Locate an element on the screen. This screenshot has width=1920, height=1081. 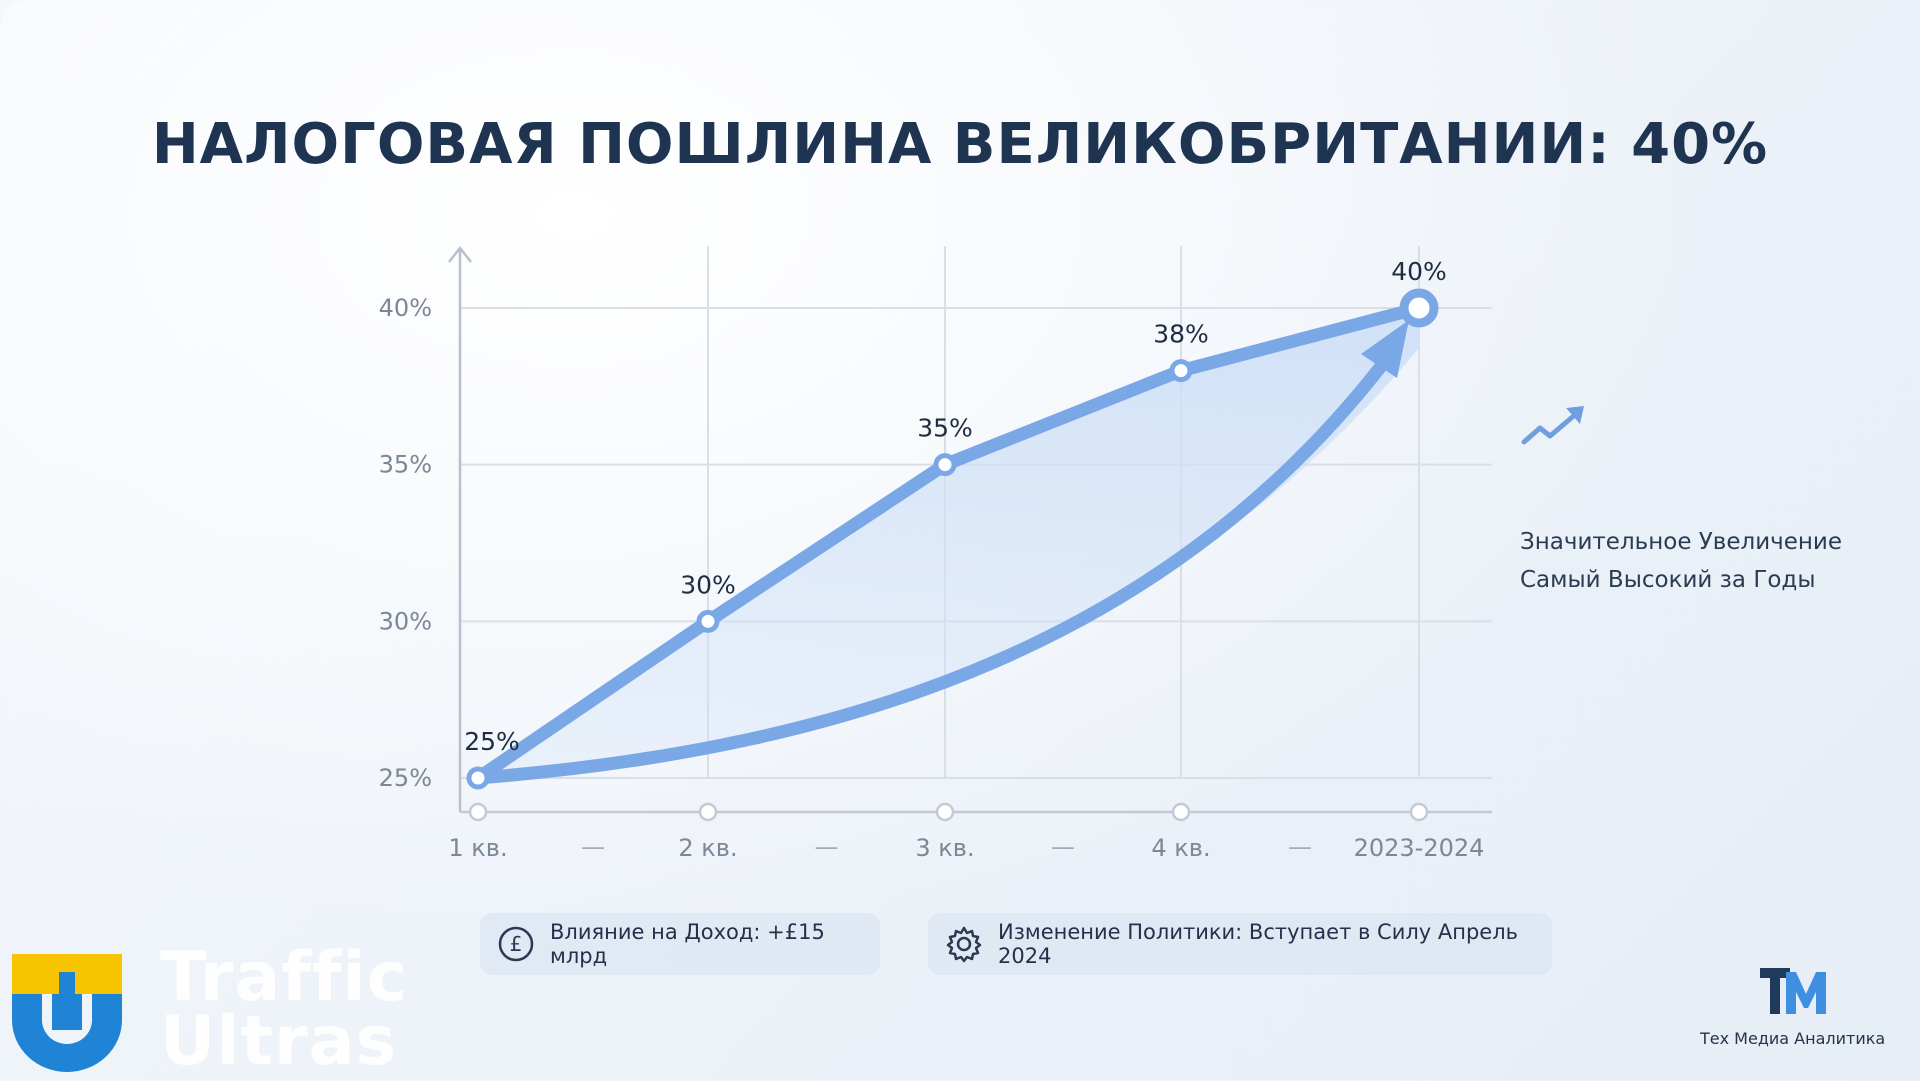
data-label: 35% is located at coordinates (945, 428).